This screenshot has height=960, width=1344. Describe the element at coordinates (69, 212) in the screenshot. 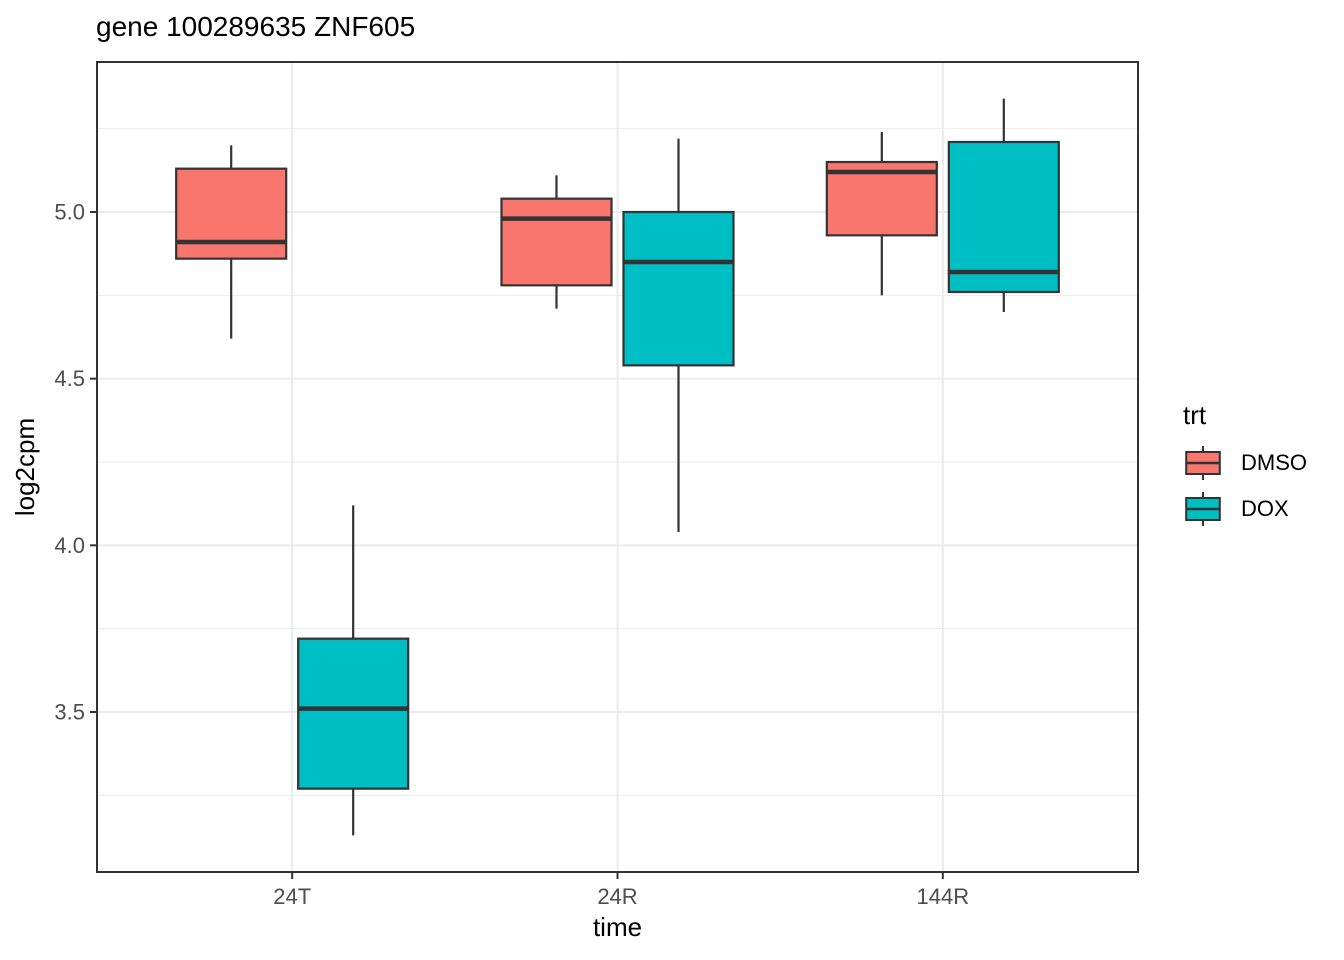

I see `y-tick-label: 5.0` at that location.